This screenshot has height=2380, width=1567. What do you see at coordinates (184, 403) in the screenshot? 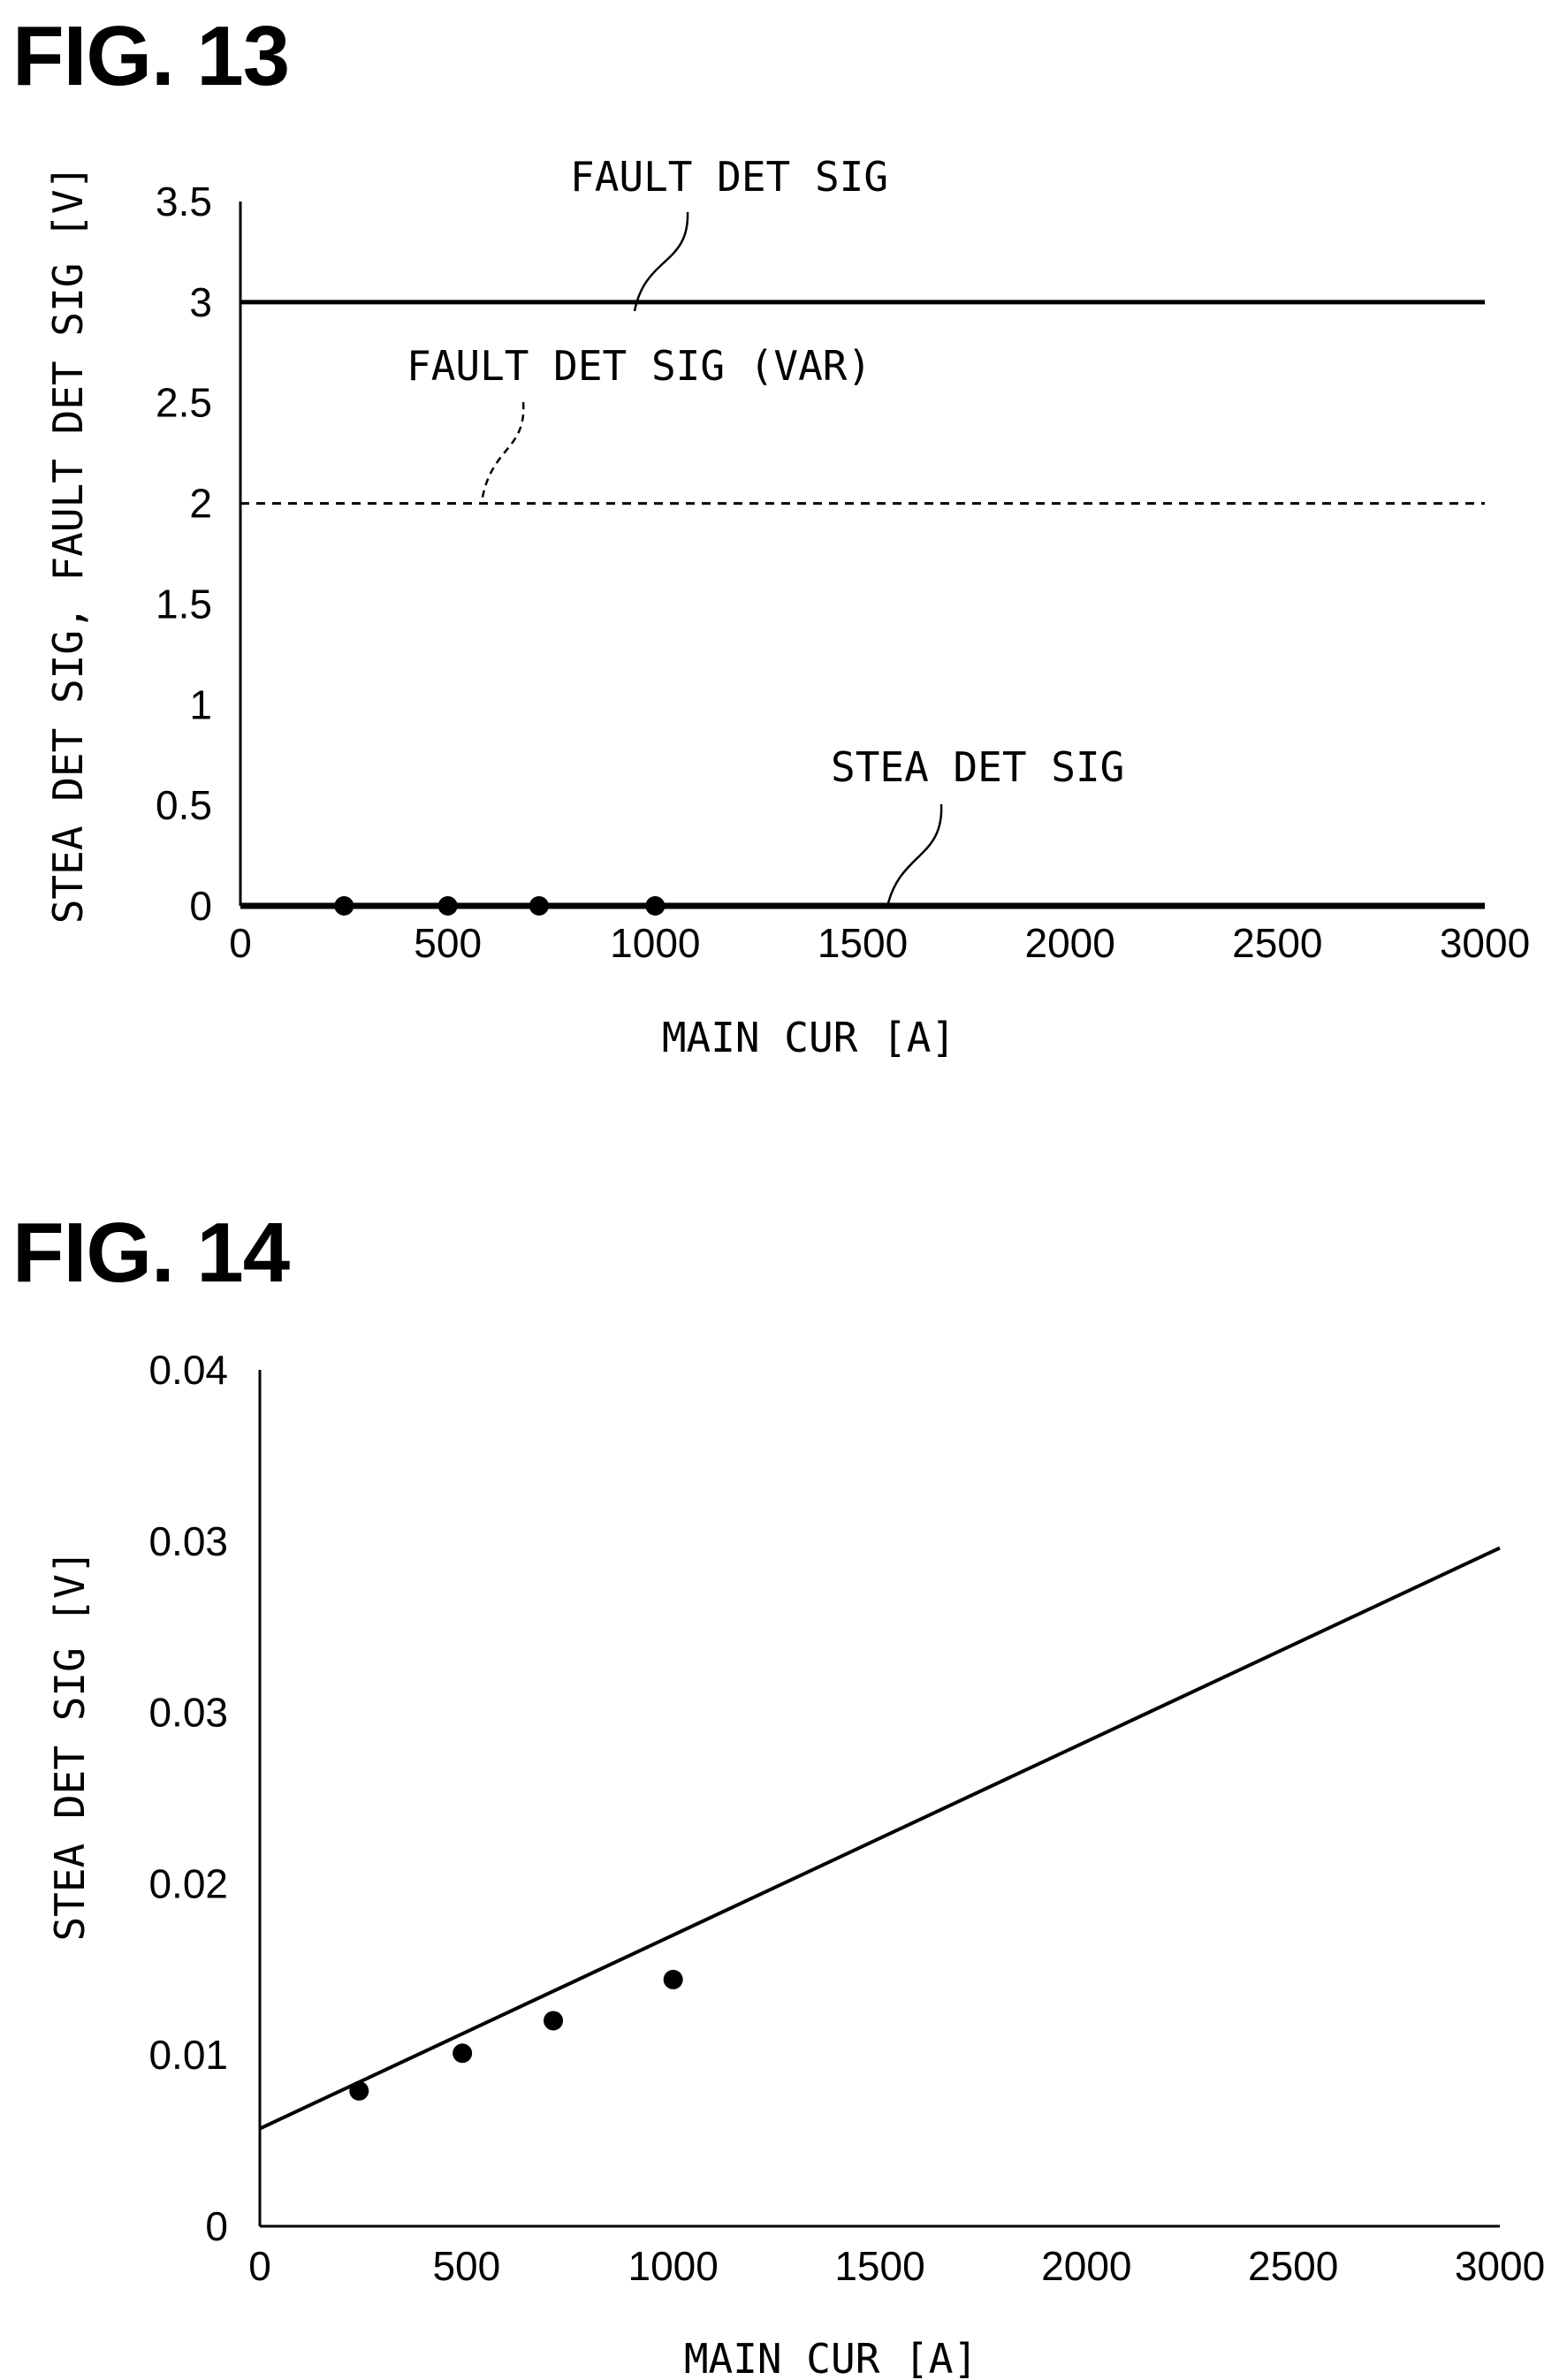
I see `fig13-y-tick-label: 2.5` at bounding box center [184, 403].